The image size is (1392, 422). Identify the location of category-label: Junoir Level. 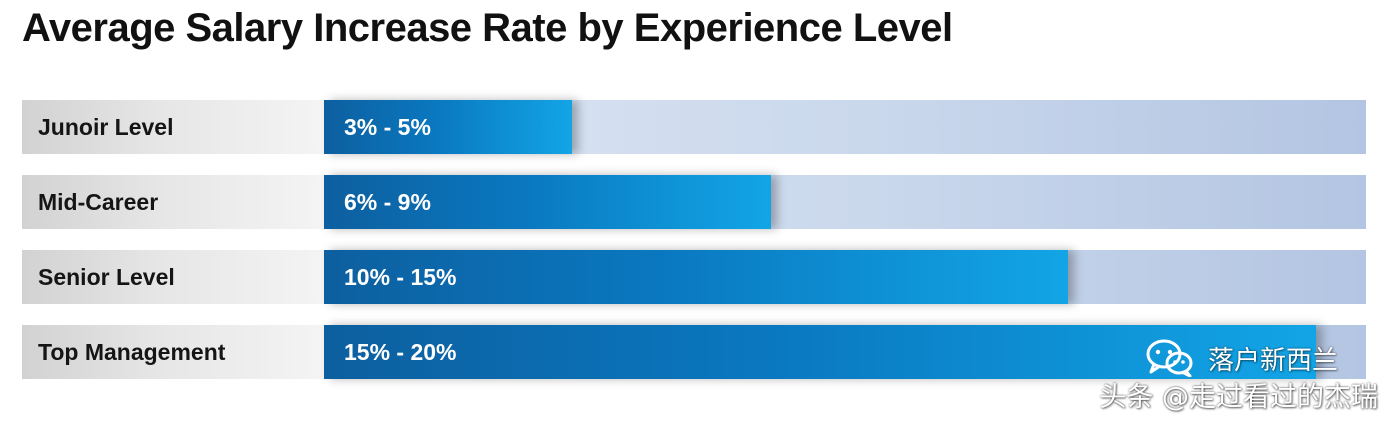
(173, 127).